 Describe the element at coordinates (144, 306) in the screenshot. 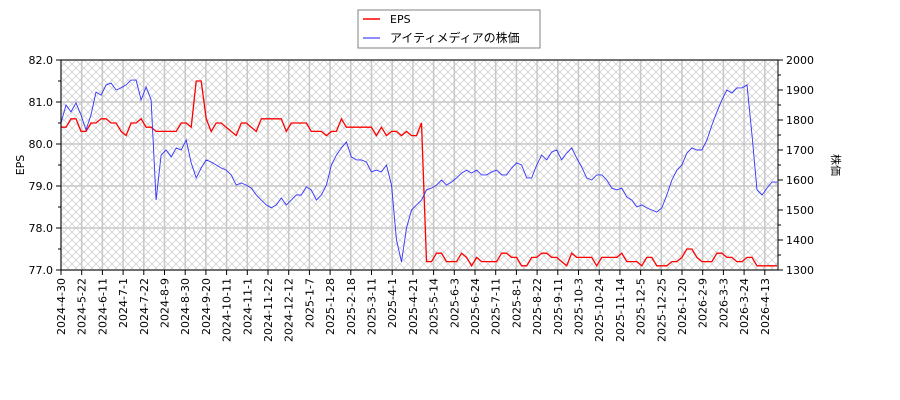

I see `x-tick-label: 2024-7-22` at that location.